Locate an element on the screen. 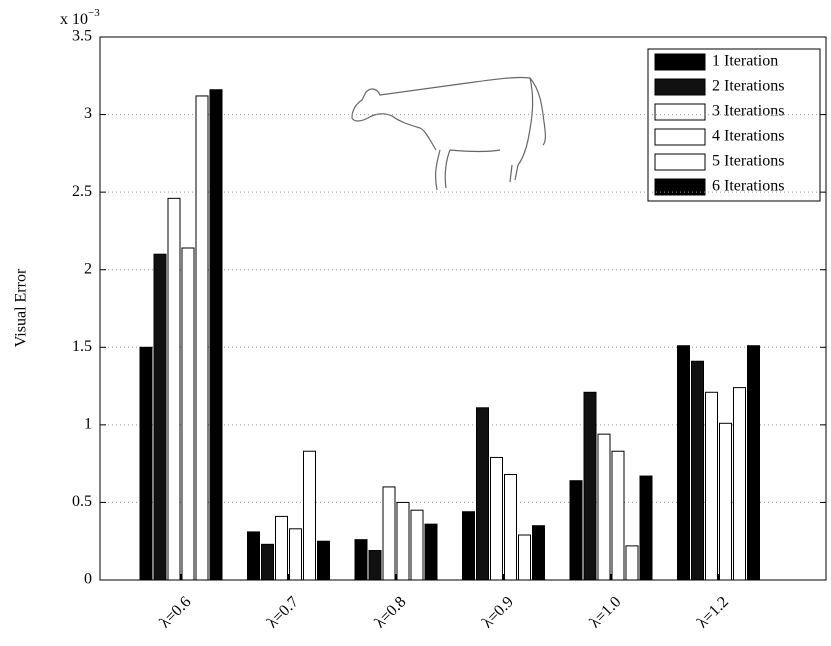  legend-label: 4 Iterations is located at coordinates (748, 136).